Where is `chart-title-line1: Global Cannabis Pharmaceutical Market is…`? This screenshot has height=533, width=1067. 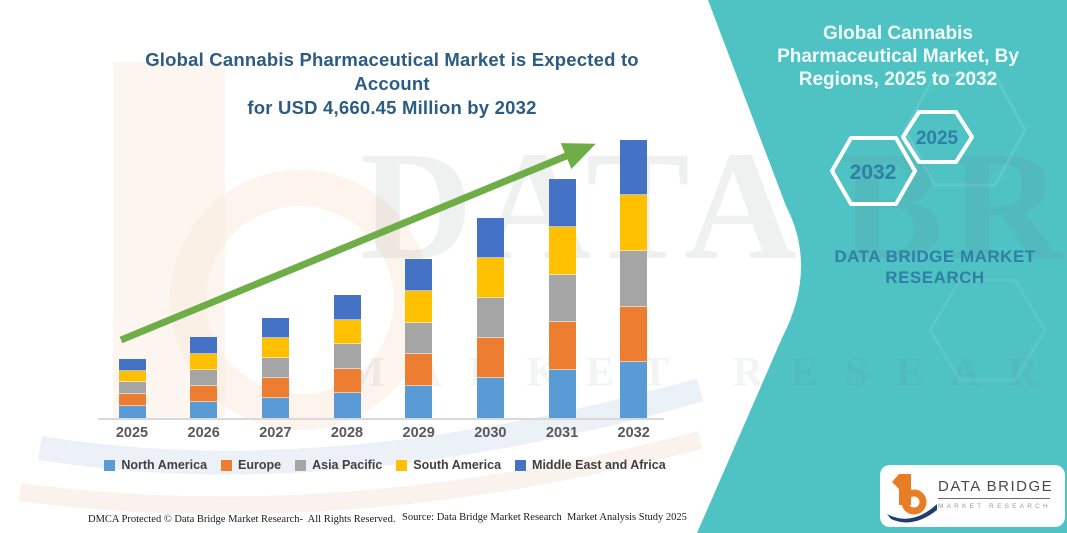 chart-title-line1: Global Cannabis Pharmaceutical Market is… is located at coordinates (392, 71).